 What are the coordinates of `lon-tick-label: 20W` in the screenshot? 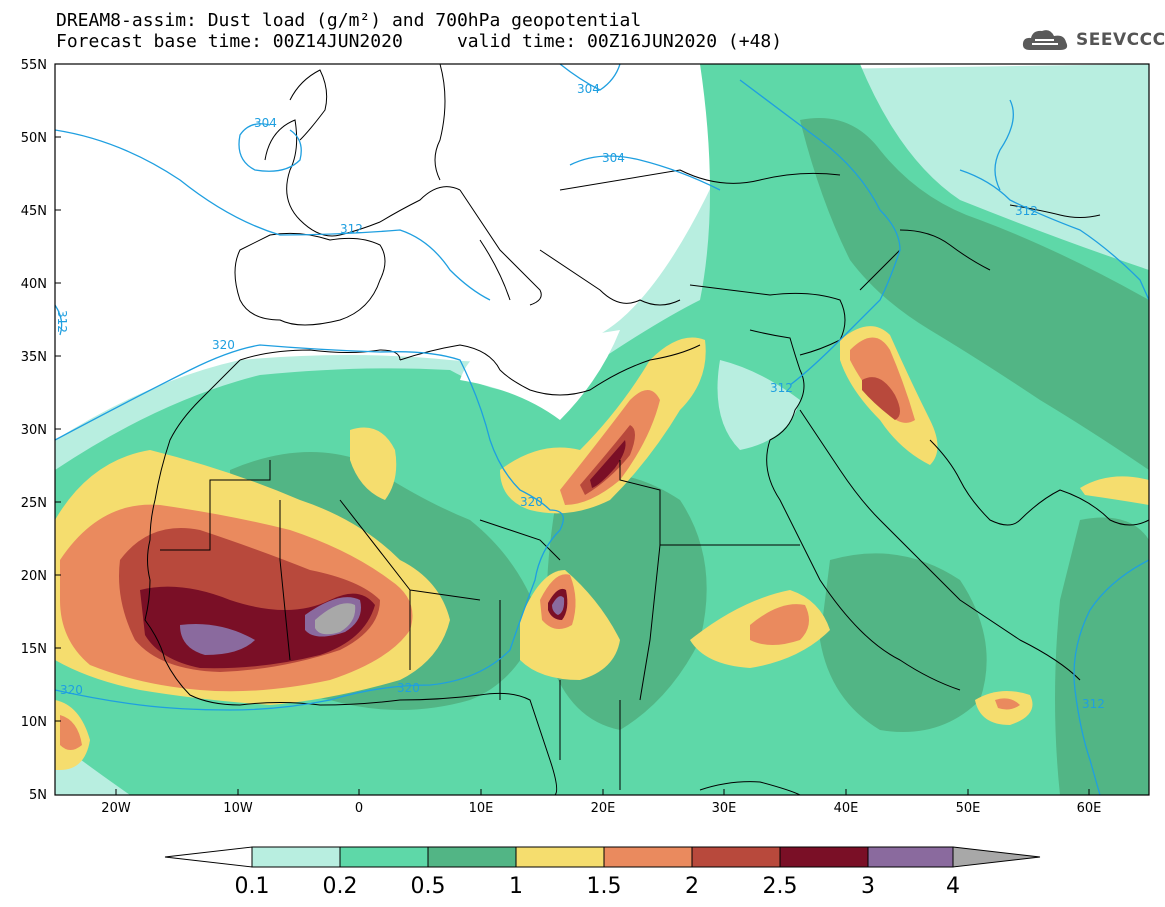 It's located at (116, 808).